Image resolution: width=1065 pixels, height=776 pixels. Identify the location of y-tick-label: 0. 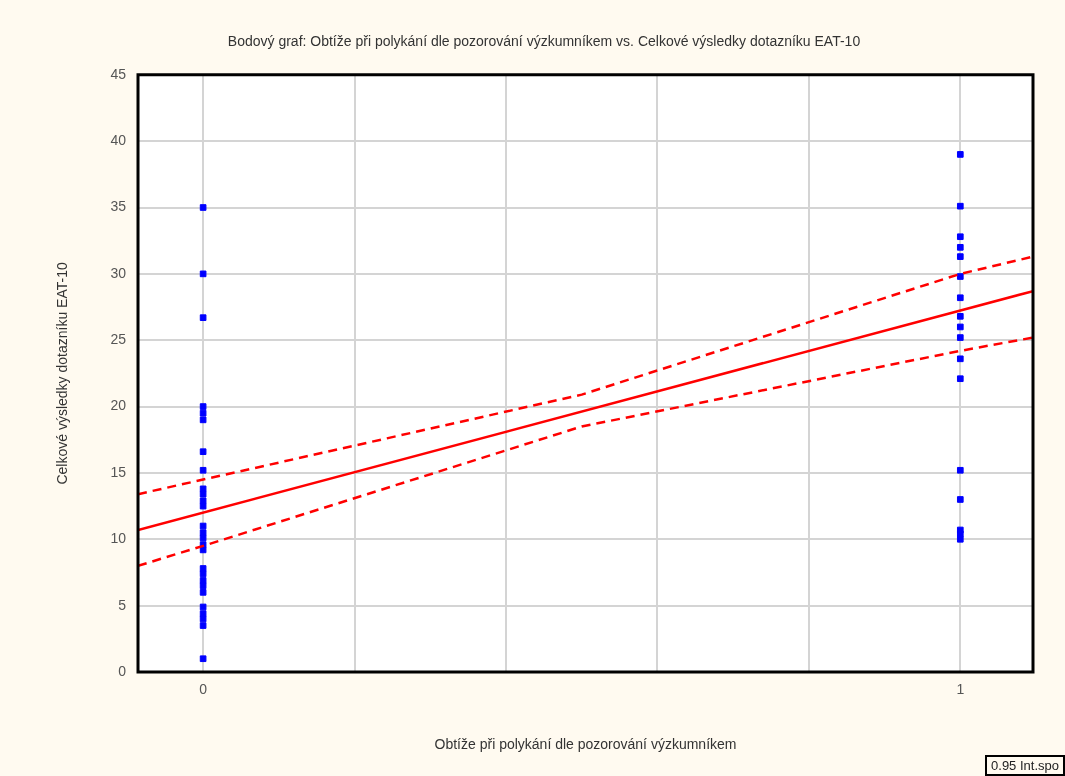
(122, 670).